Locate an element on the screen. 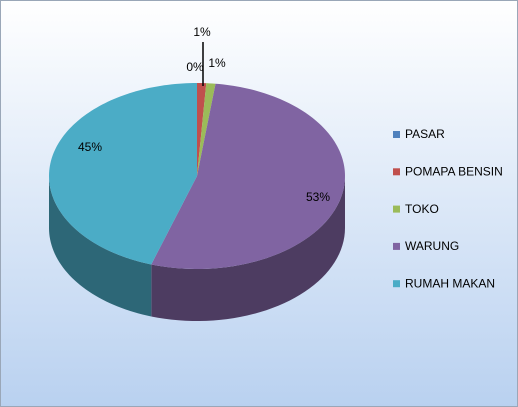 The width and height of the screenshot is (518, 407). data-label: 45% is located at coordinates (90, 147).